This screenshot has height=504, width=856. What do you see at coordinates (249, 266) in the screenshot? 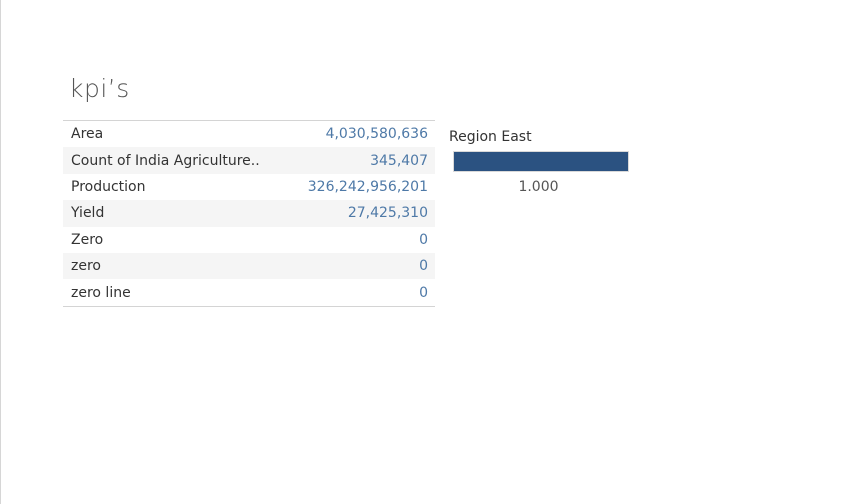
I see `kpi-row-zero-lower: zero 0` at bounding box center [249, 266].